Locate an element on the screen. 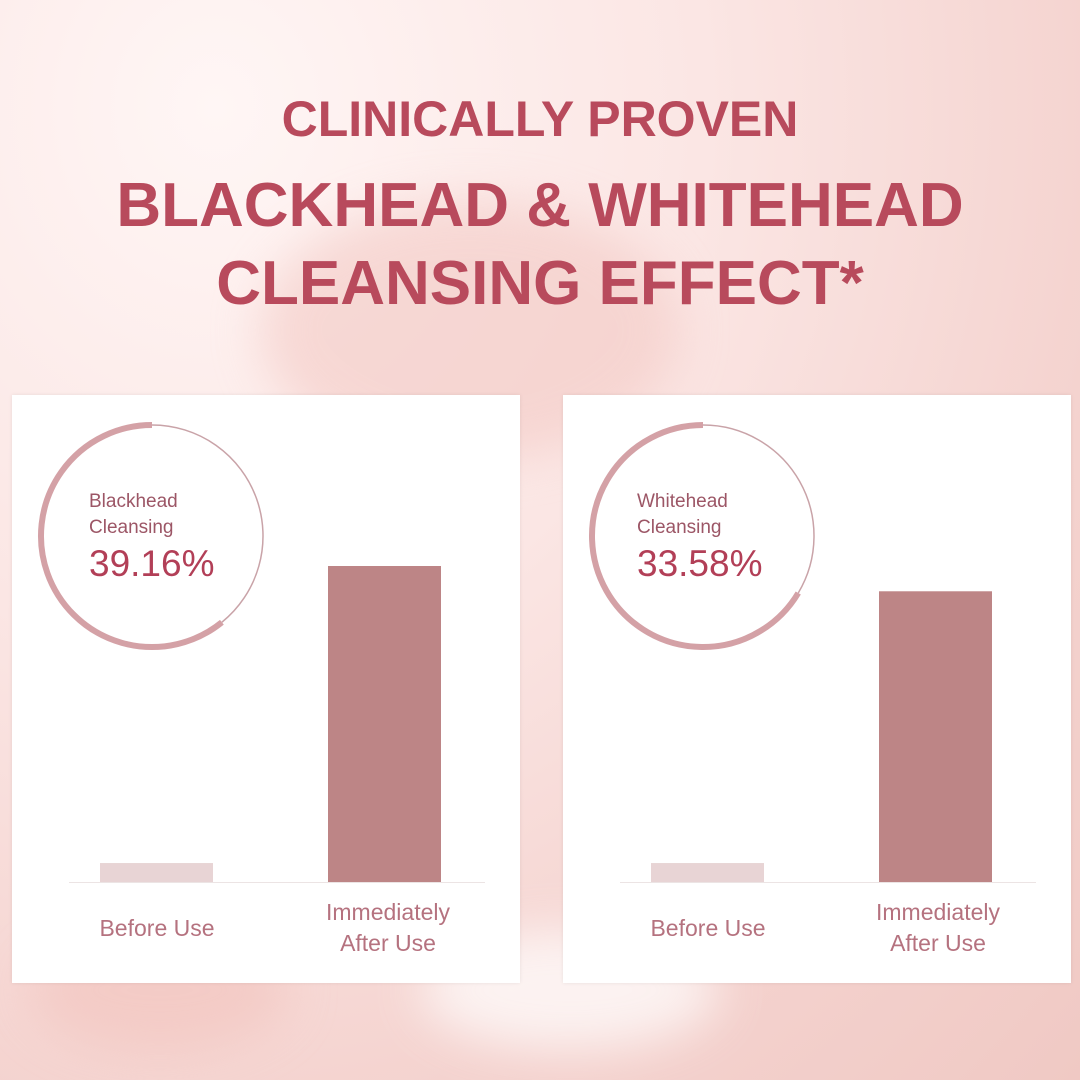  ring-text: Blackhead Cleansing 39.16% is located at coordinates (152, 537).